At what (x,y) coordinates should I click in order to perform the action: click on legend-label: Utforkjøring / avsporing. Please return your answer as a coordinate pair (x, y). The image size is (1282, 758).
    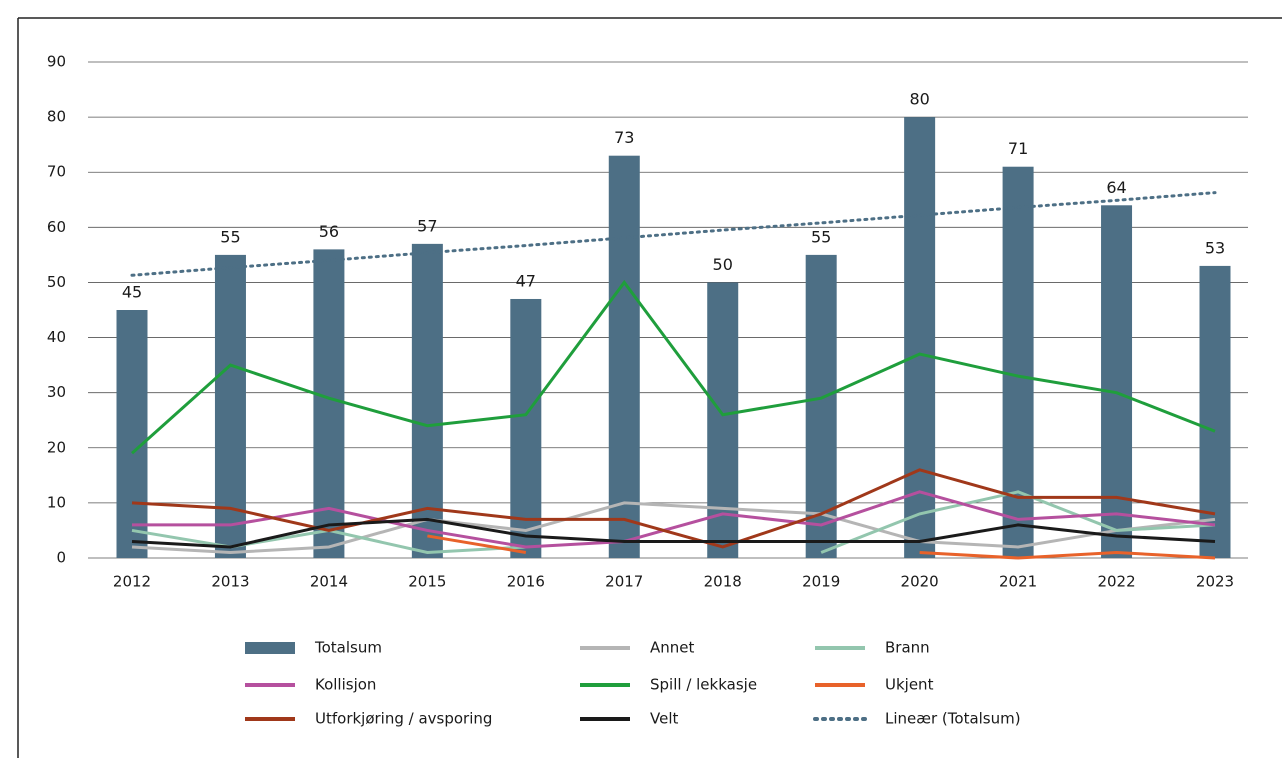
    Looking at the image, I should click on (403, 719).